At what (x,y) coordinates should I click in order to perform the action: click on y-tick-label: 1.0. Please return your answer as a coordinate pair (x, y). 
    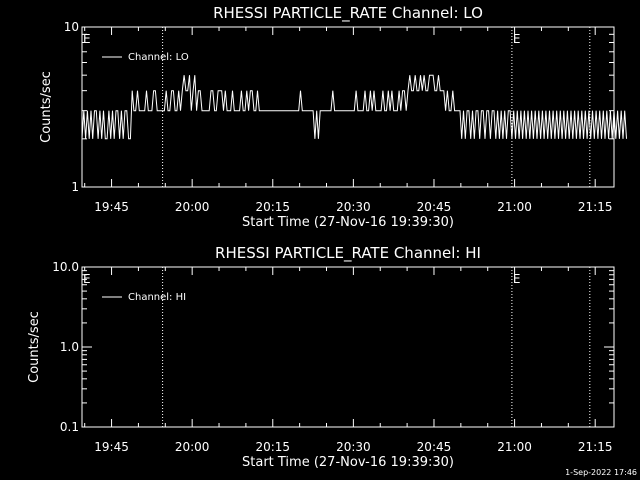
    Looking at the image, I should click on (69, 347).